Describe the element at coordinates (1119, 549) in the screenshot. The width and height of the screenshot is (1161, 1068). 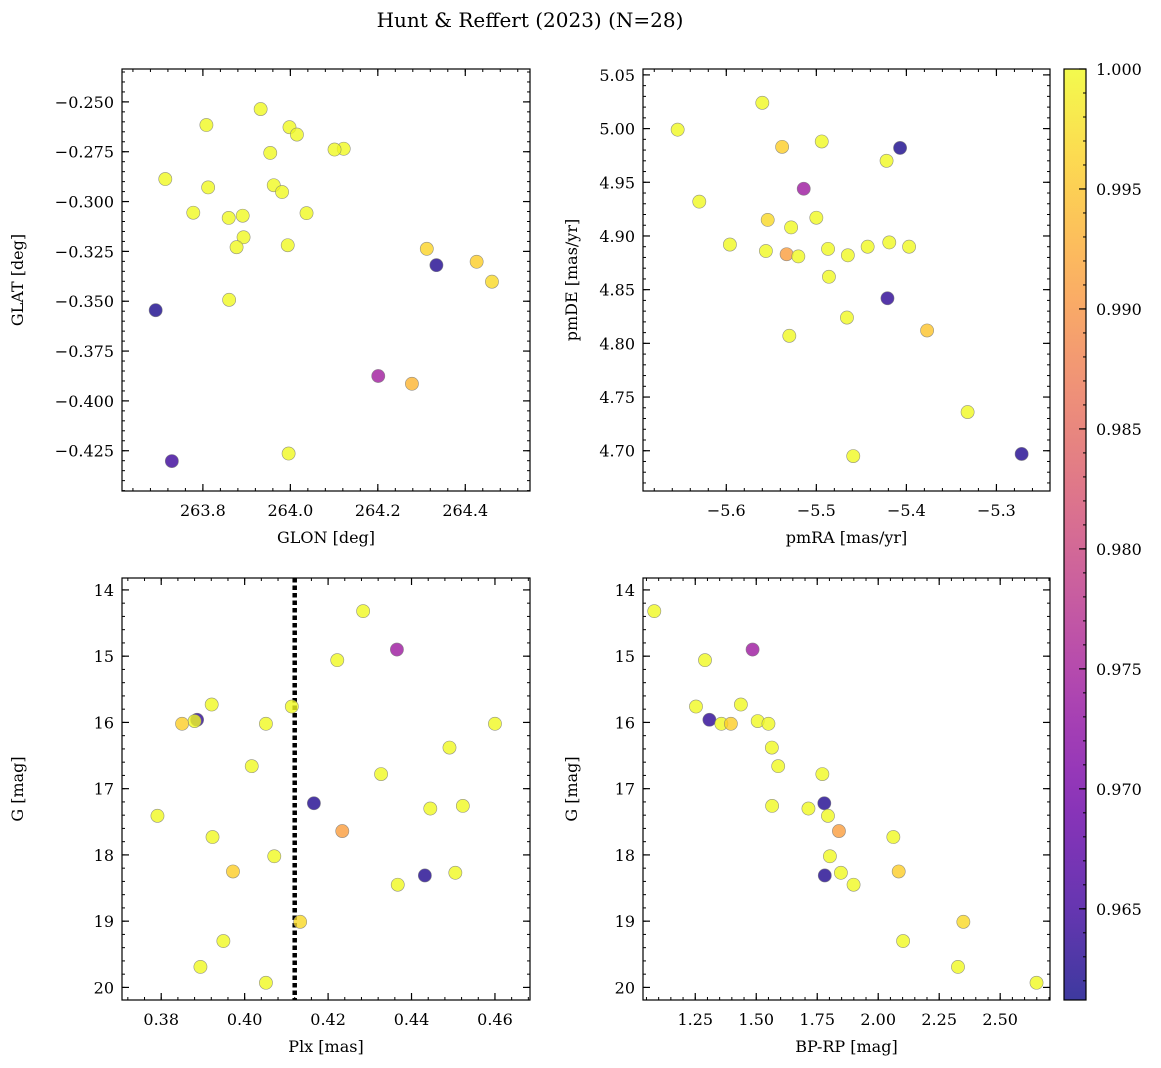
I see `colorbar-tick-label: 0.980` at that location.